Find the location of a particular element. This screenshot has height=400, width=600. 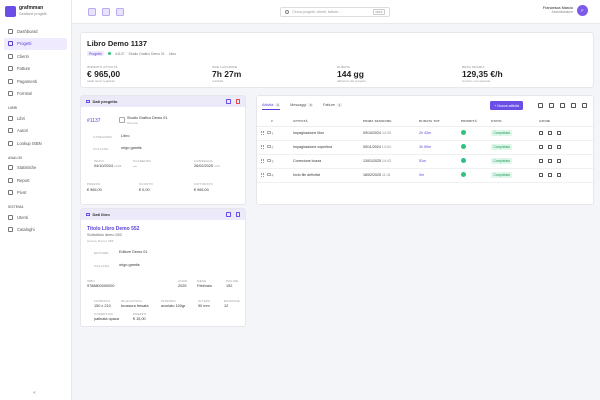

print-icon is located at coordinates (540, 105).